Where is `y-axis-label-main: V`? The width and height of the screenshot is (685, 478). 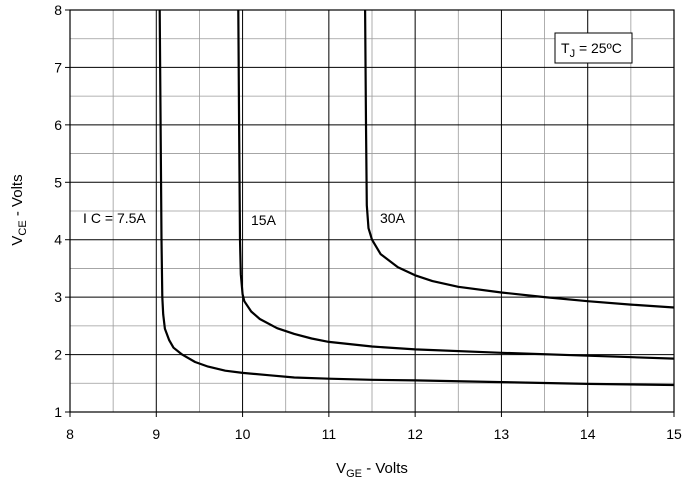
y-axis-label-main: V is located at coordinates (17, 241).